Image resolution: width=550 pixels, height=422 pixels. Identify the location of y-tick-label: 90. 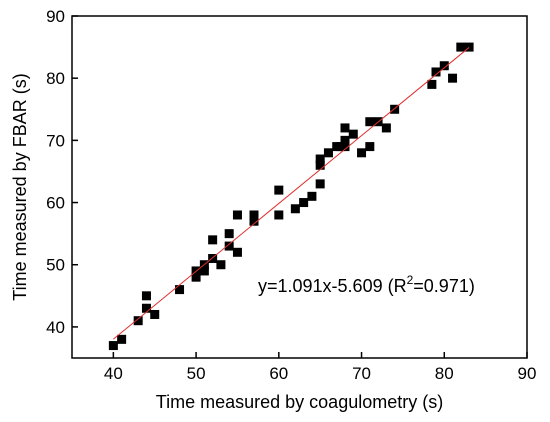
(55, 16).